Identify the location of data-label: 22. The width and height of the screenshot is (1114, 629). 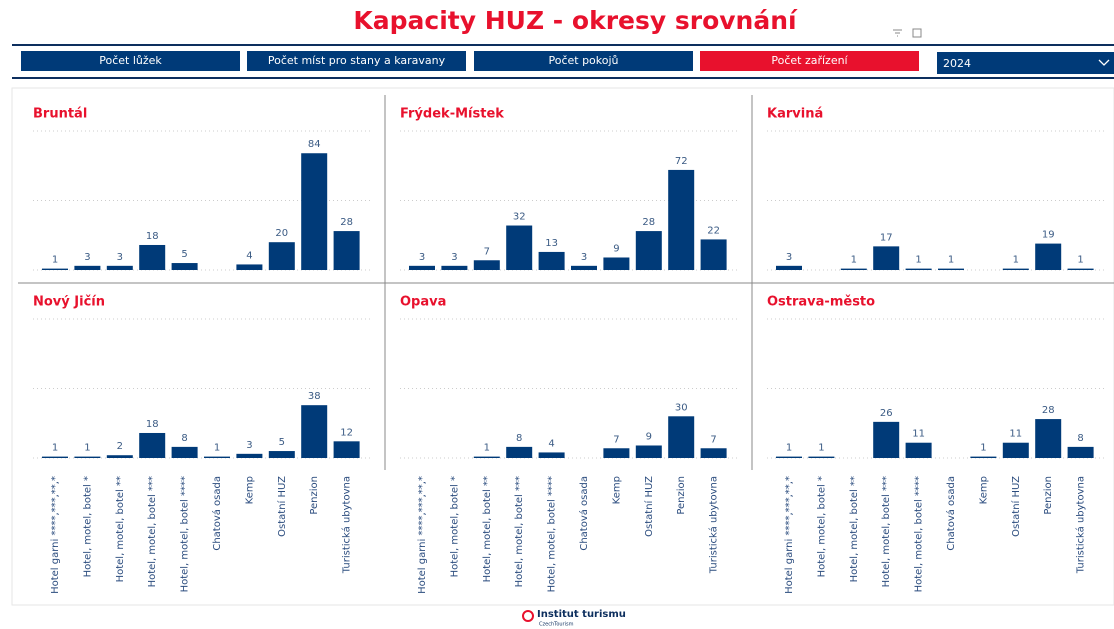
(713, 230).